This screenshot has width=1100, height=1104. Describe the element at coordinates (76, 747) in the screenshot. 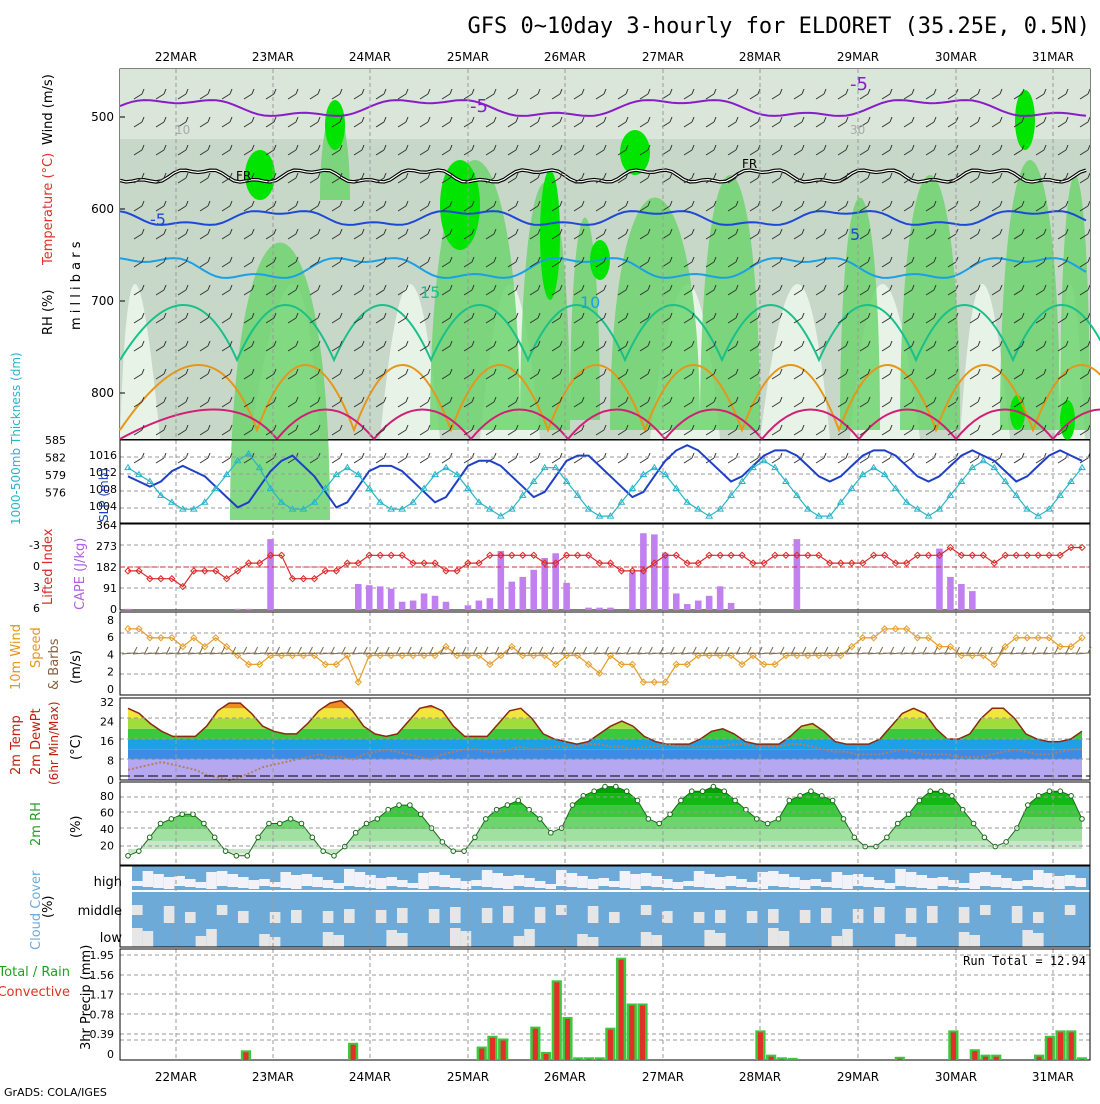

I see `temp-label-unit: (°C)` at that location.